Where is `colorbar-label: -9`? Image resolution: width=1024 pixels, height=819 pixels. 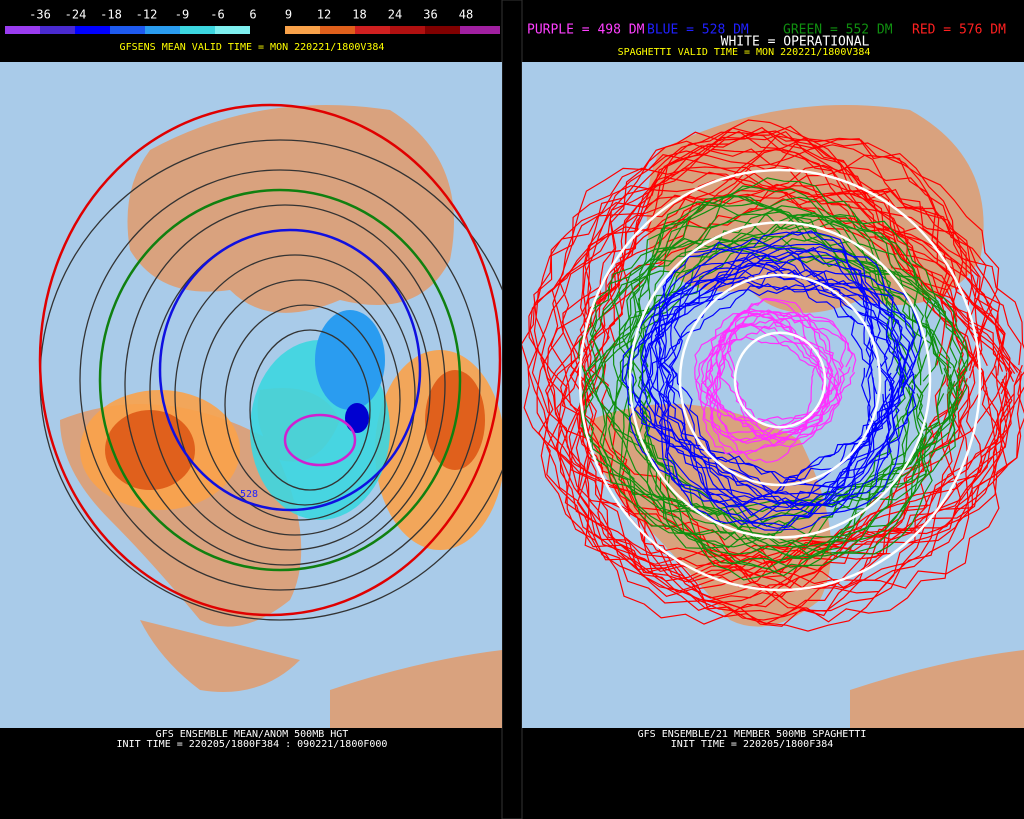 colorbar-label: -9 is located at coordinates (182, 15).